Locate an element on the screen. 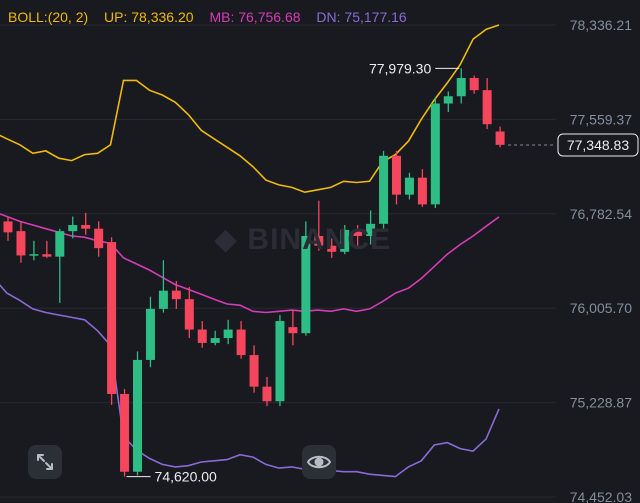 The height and width of the screenshot is (503, 640). high-price-label: 77,979.30 is located at coordinates (400, 68).